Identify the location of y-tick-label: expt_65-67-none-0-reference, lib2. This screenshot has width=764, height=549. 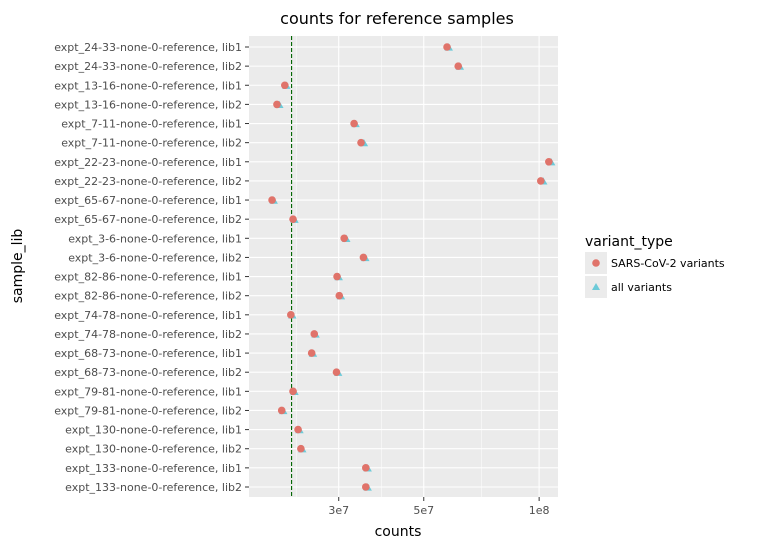
(148, 219).